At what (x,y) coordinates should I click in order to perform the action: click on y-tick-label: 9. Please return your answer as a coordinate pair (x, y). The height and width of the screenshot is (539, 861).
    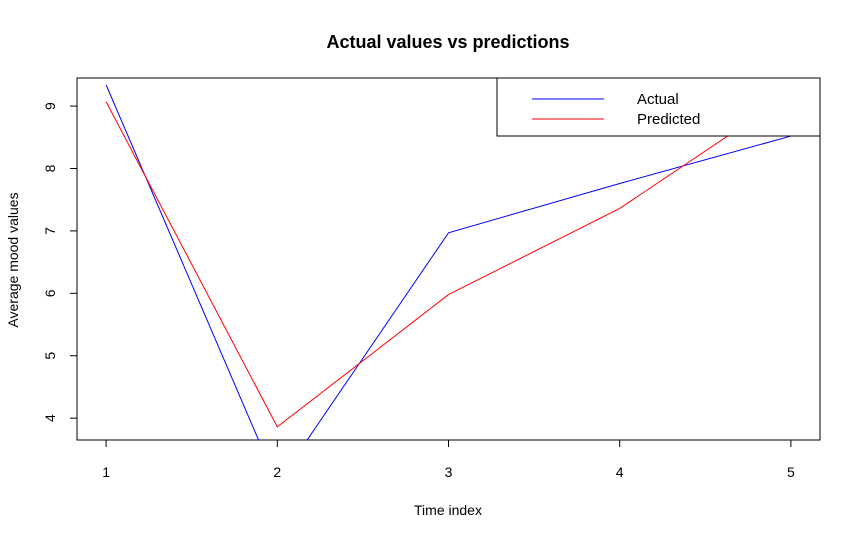
    Looking at the image, I should click on (50, 106).